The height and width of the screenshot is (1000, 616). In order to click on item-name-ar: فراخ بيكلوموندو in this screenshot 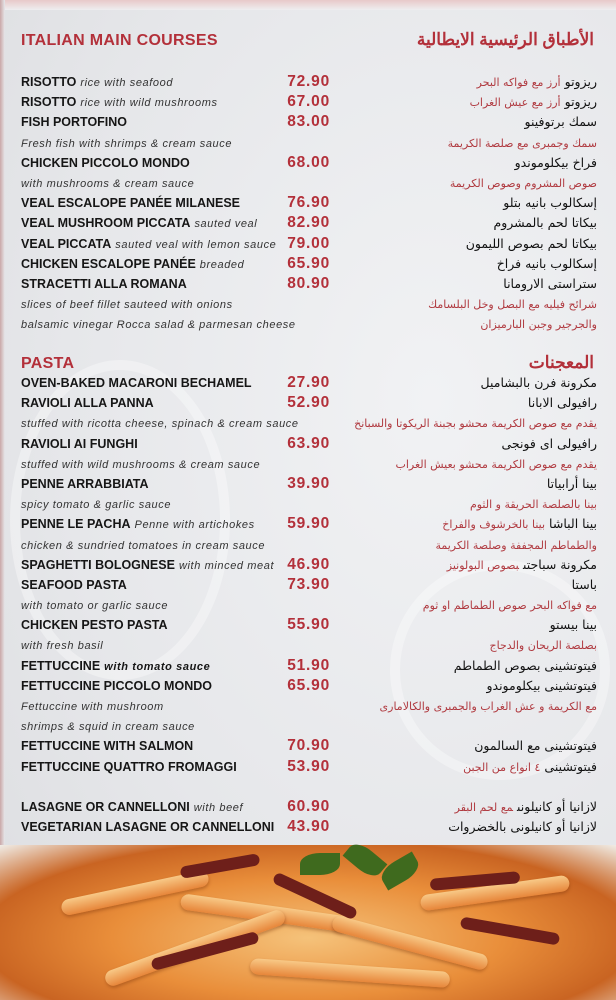, I will do `click(555, 162)`.